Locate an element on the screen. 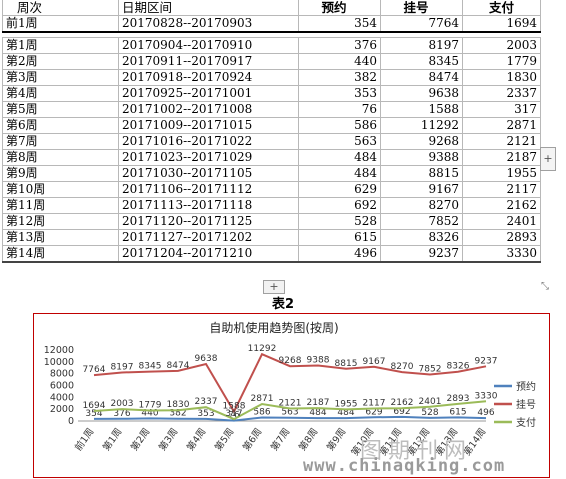 The height and width of the screenshot is (479, 566). cell-week: 第5周 is located at coordinates (60, 109).